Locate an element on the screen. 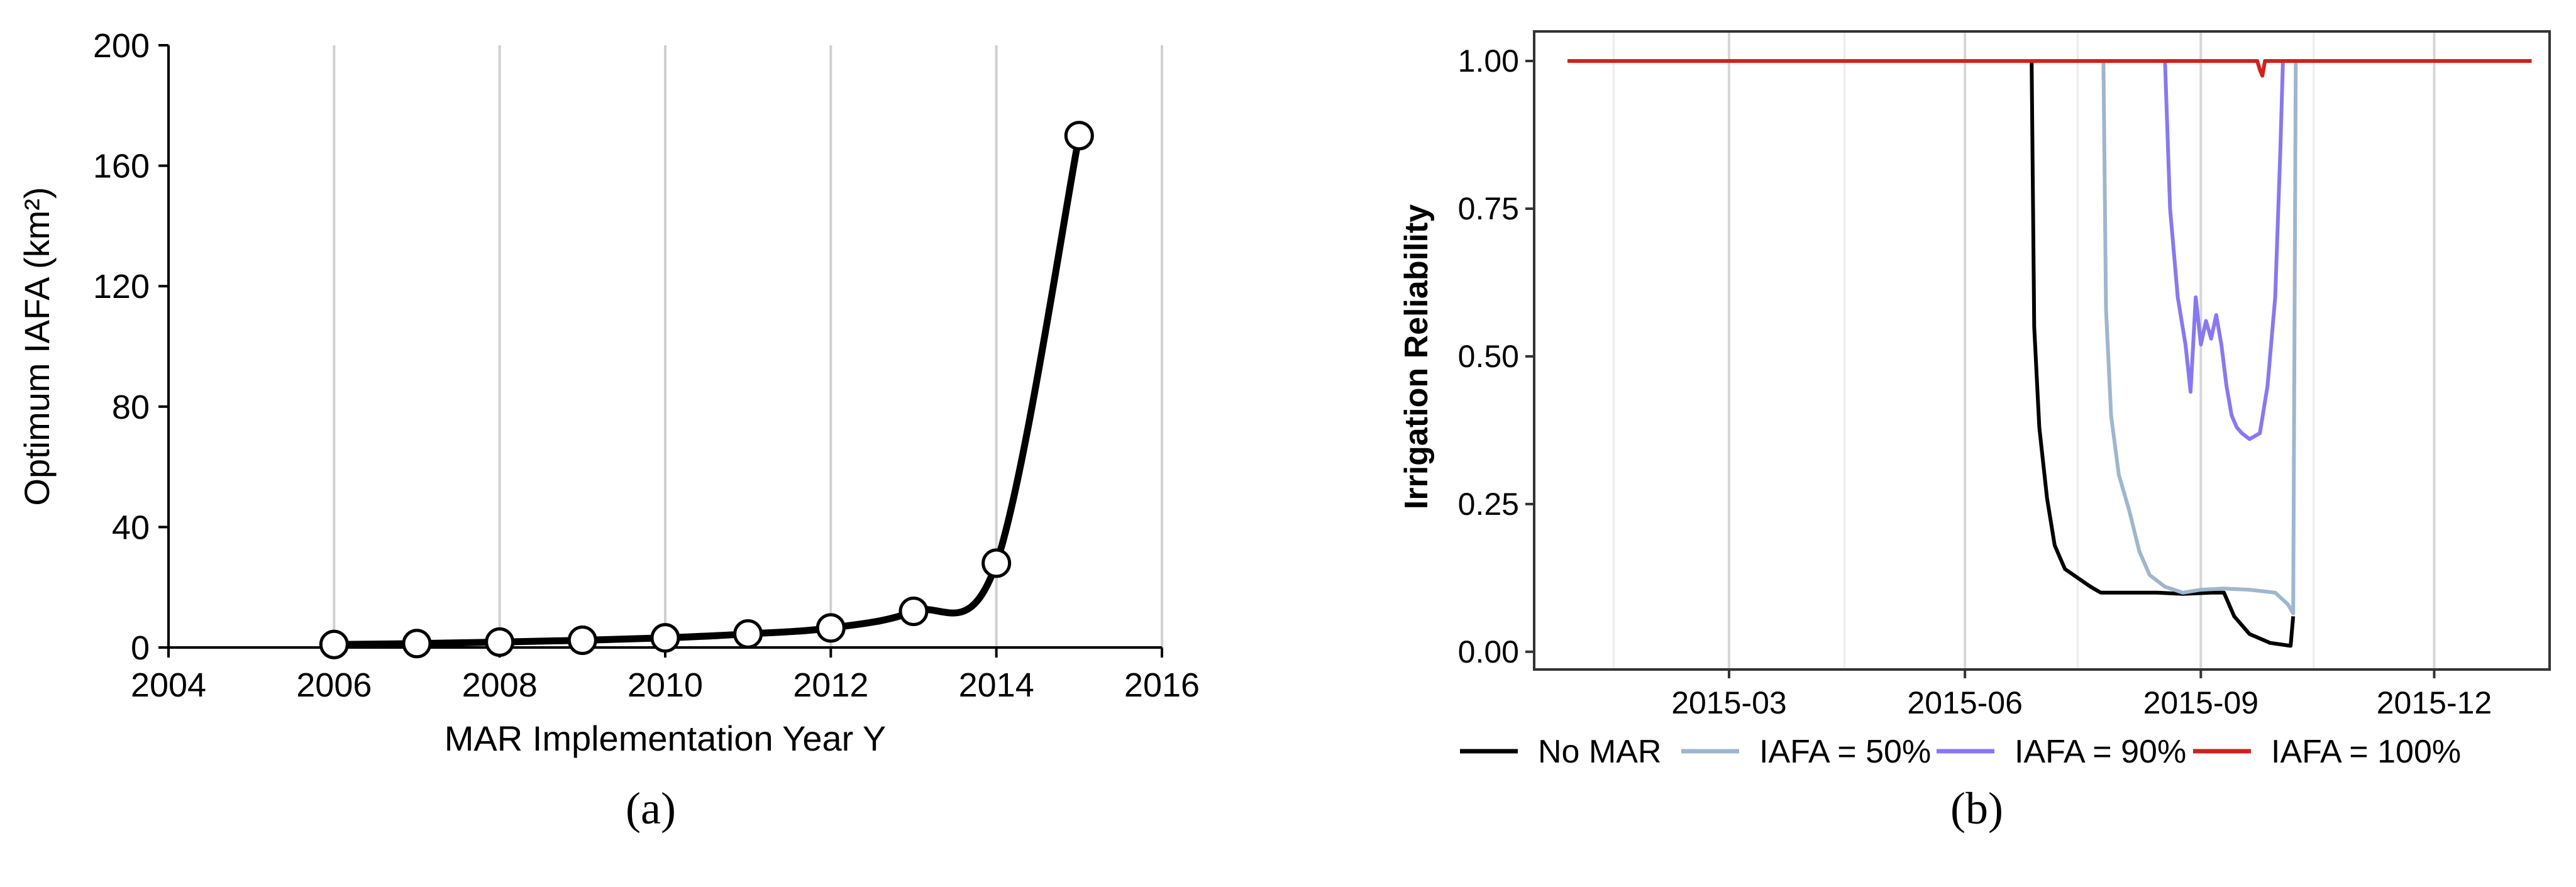 The height and width of the screenshot is (887, 2576). y-tick-label: 160 is located at coordinates (121, 166).